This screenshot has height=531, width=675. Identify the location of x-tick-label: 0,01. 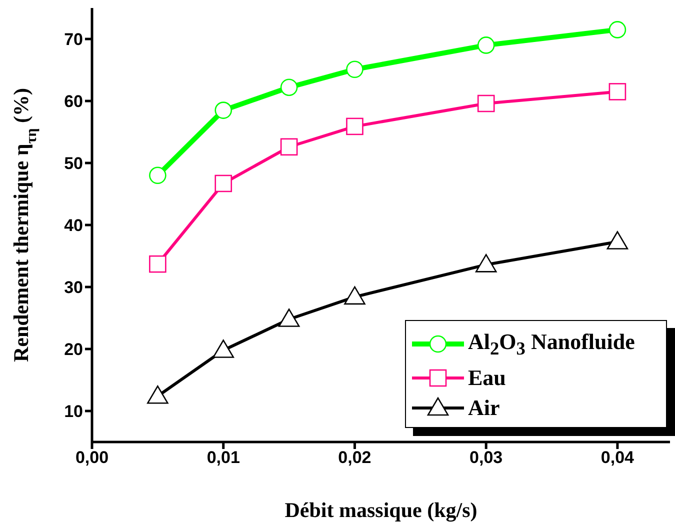
(223, 458).